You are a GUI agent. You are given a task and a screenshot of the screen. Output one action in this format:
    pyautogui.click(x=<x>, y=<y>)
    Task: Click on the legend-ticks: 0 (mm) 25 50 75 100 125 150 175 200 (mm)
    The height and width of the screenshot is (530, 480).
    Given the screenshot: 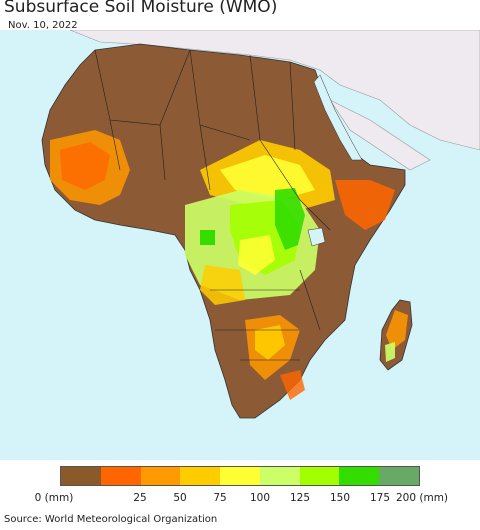 What is the action you would take?
    pyautogui.click(x=240, y=499)
    